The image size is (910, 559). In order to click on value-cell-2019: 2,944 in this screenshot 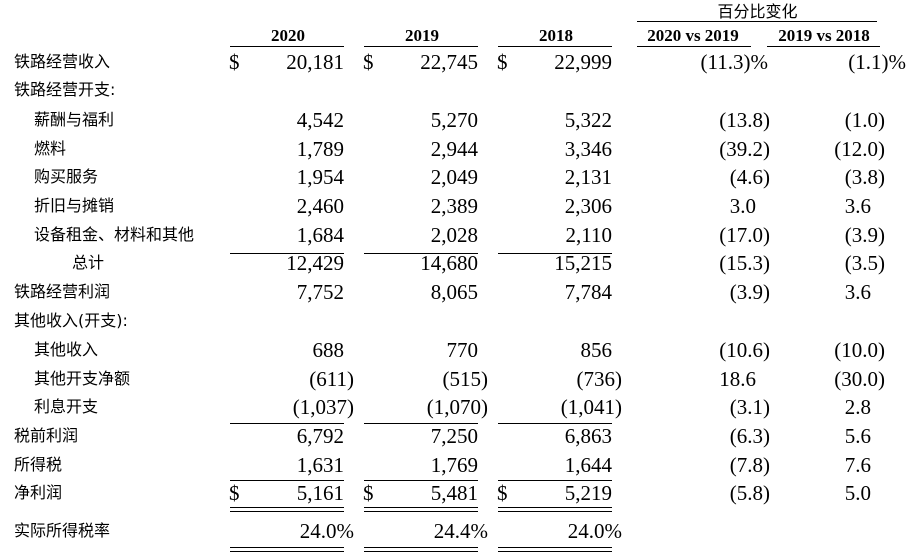, I will do `click(454, 149)`.